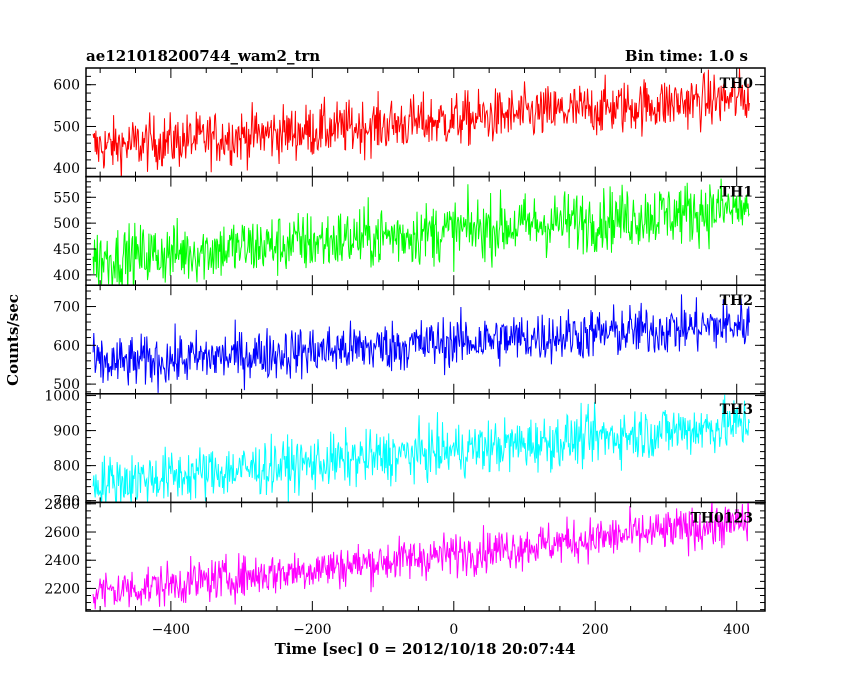  What do you see at coordinates (66, 198) in the screenshot?
I see `y-tick-label-th1: 550` at bounding box center [66, 198].